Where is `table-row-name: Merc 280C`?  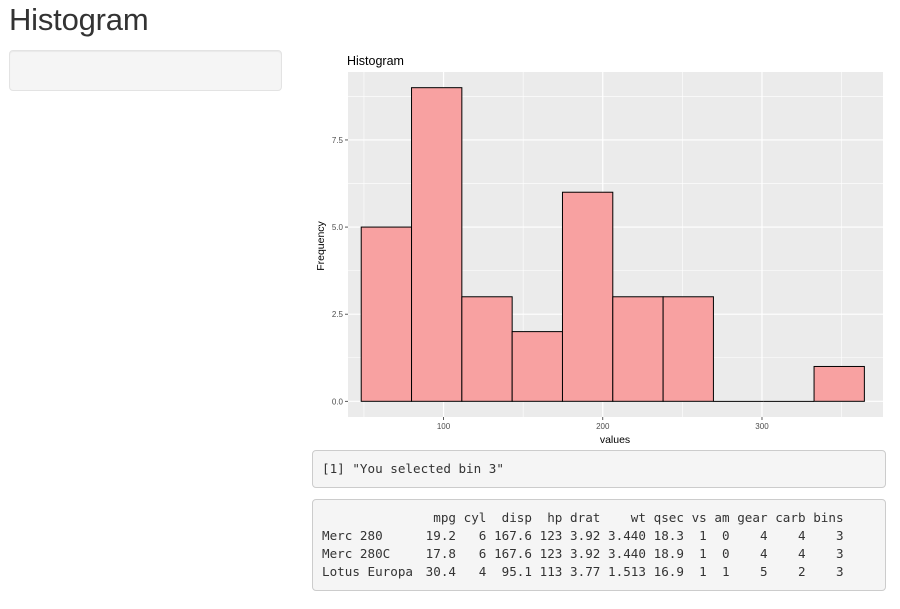
table-row-name: Merc 280C is located at coordinates (356, 553).